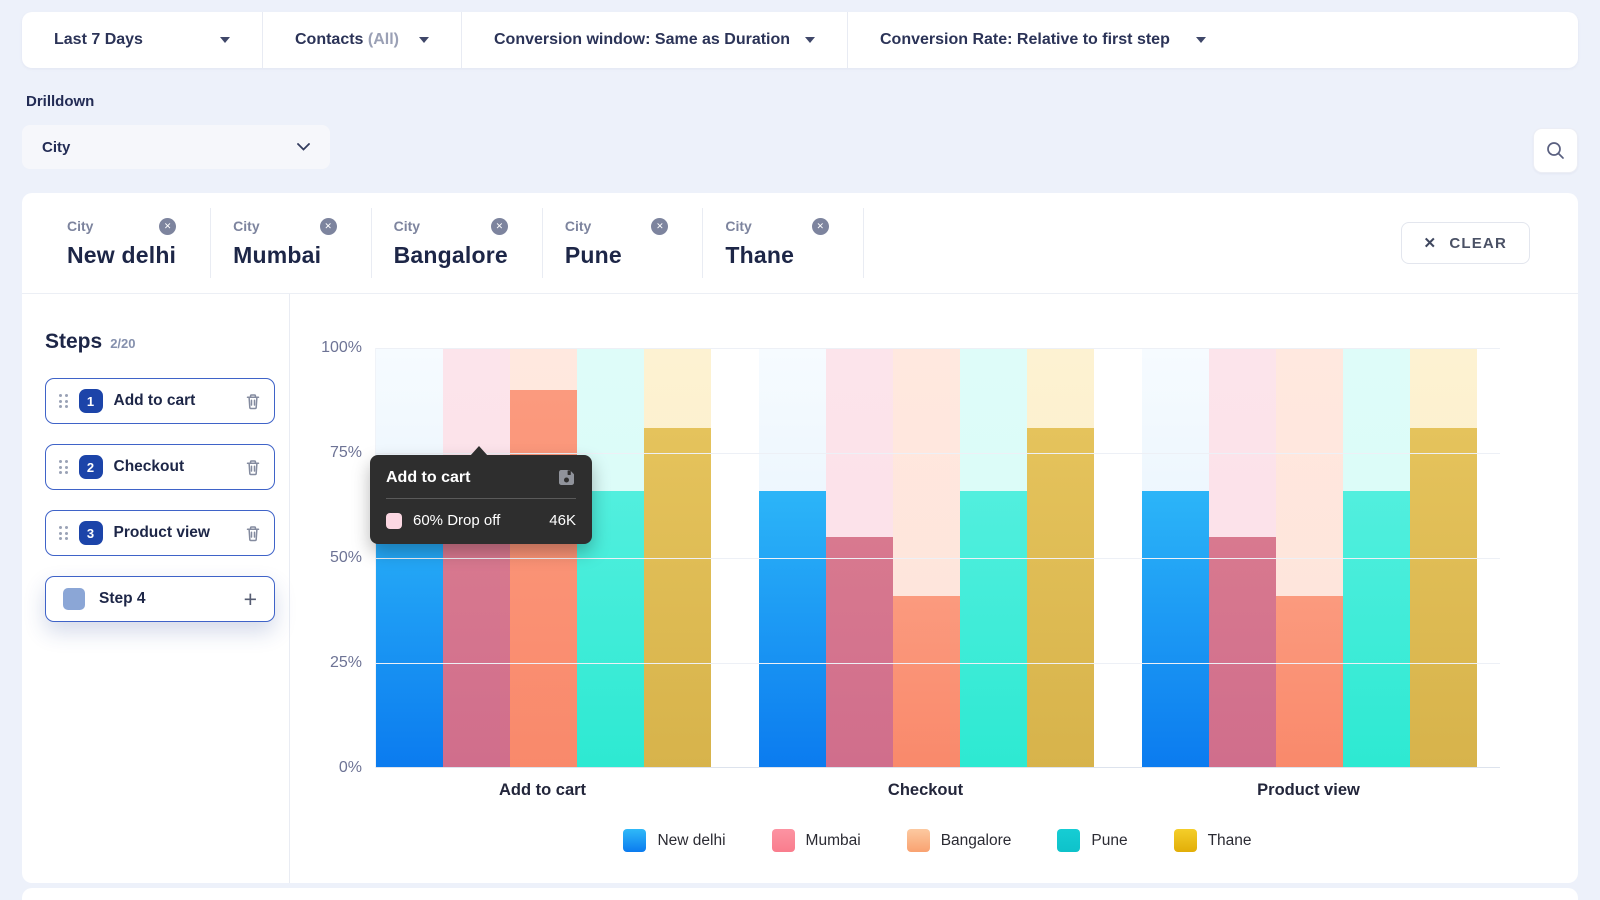 This screenshot has height=900, width=1600. Describe the element at coordinates (542, 790) in the screenshot. I see `x-axis-label-add-to-cart: Add to cart` at that location.